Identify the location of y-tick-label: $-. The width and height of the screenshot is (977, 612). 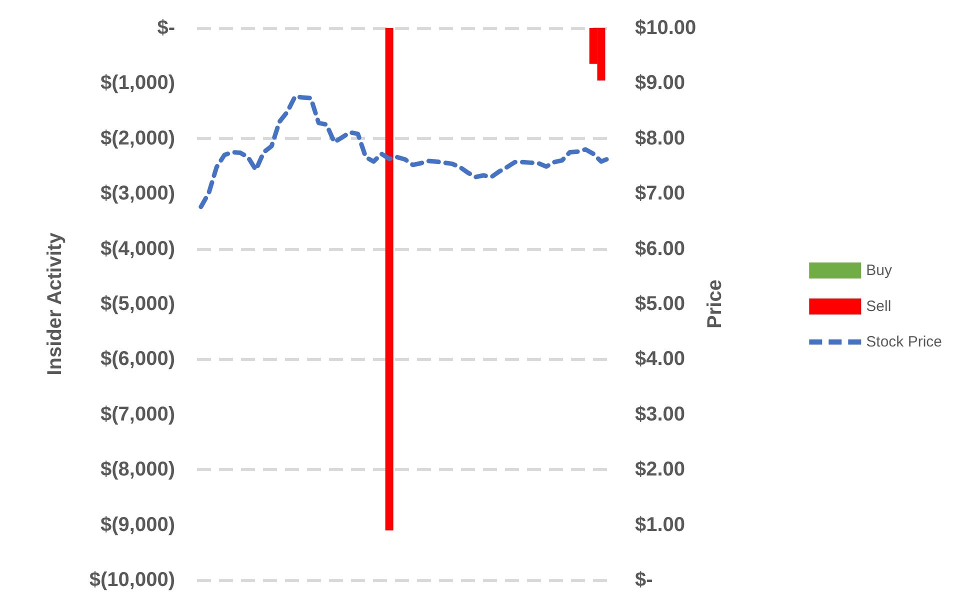
(166, 28).